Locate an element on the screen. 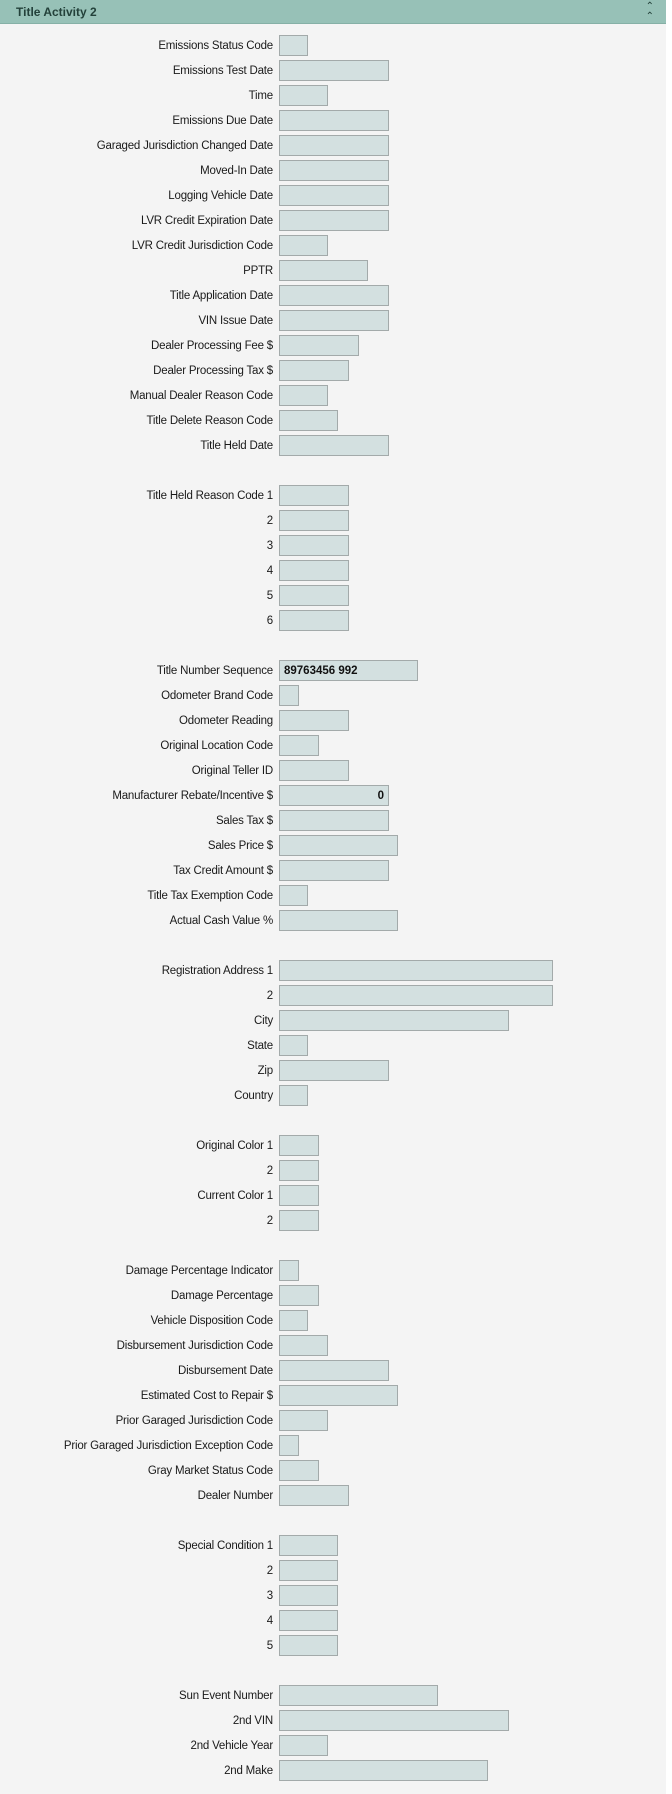 This screenshot has width=672, height=1794. input-dealer-processing-tax is located at coordinates (314, 370).